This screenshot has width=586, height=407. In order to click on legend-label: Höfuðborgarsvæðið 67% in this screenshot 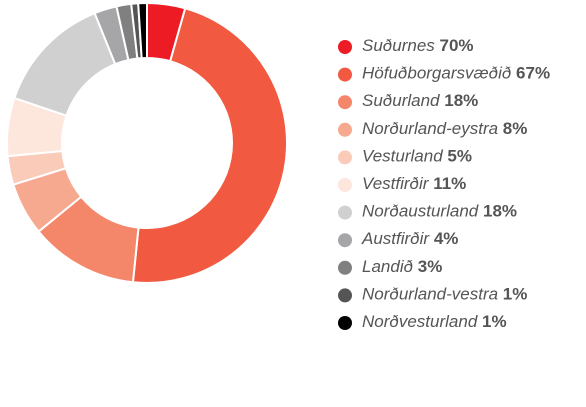, I will do `click(456, 73)`.